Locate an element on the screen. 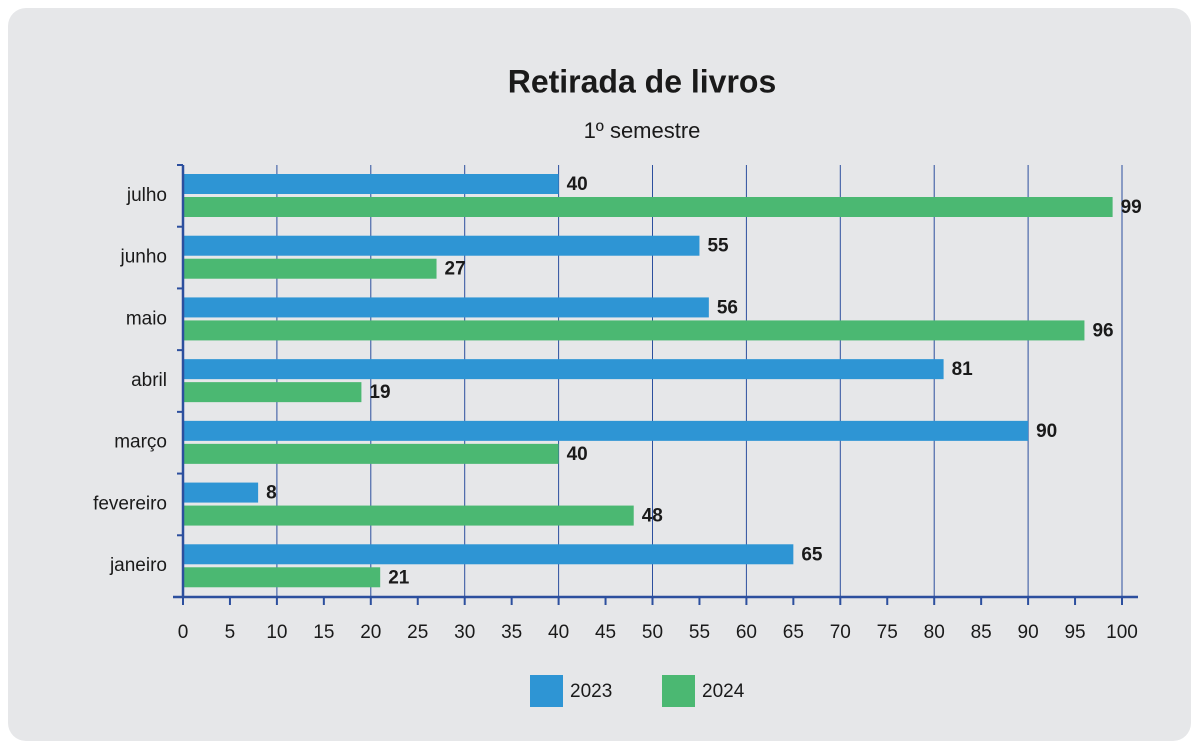 Image resolution: width=1199 pixels, height=749 pixels. x-tick-label: 65 is located at coordinates (793, 632).